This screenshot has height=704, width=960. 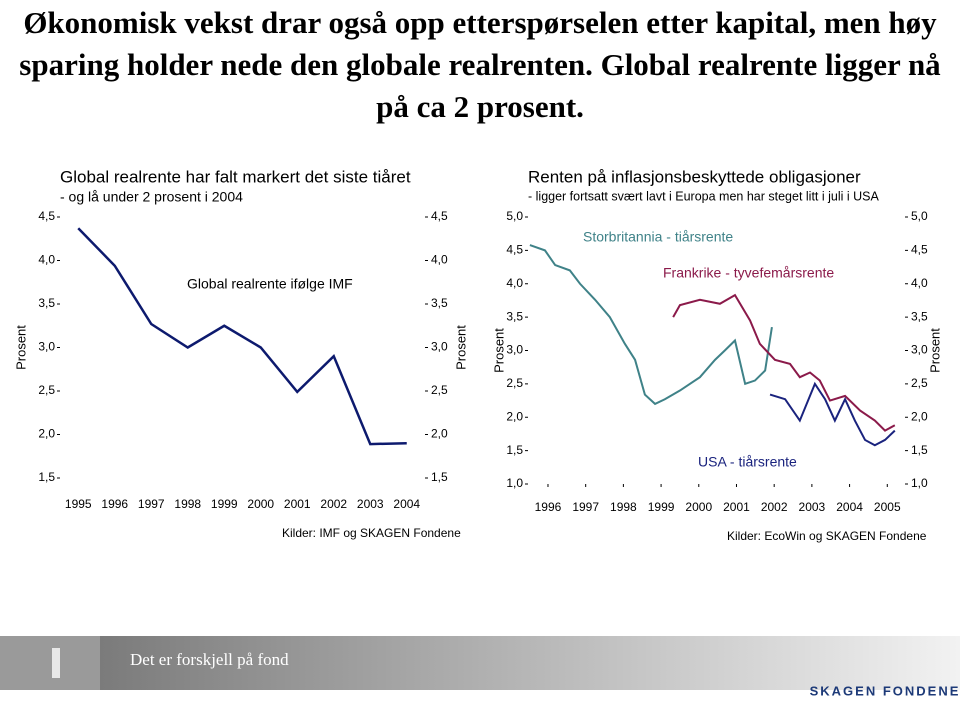 What do you see at coordinates (748, 273) in the screenshot?
I see `series-label: Frankrike - tyvefemårsrente` at bounding box center [748, 273].